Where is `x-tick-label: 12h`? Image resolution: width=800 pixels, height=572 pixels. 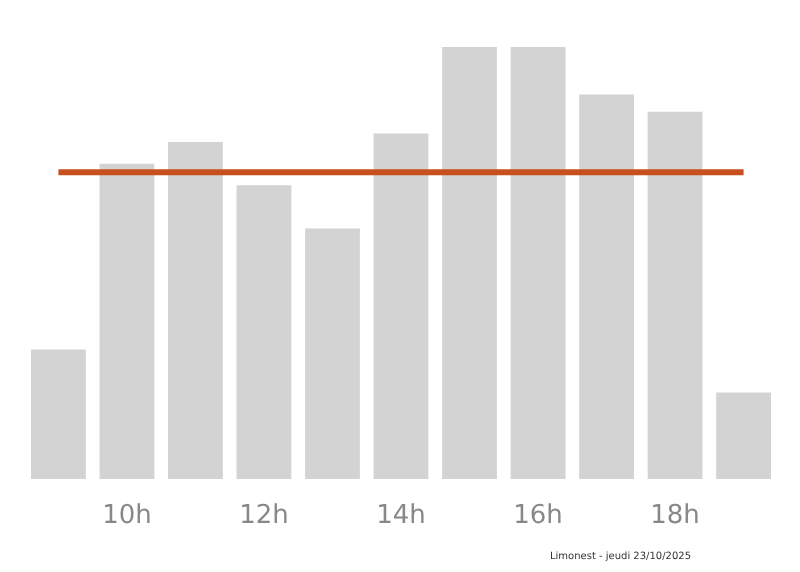 x-tick-label: 12h is located at coordinates (264, 516).